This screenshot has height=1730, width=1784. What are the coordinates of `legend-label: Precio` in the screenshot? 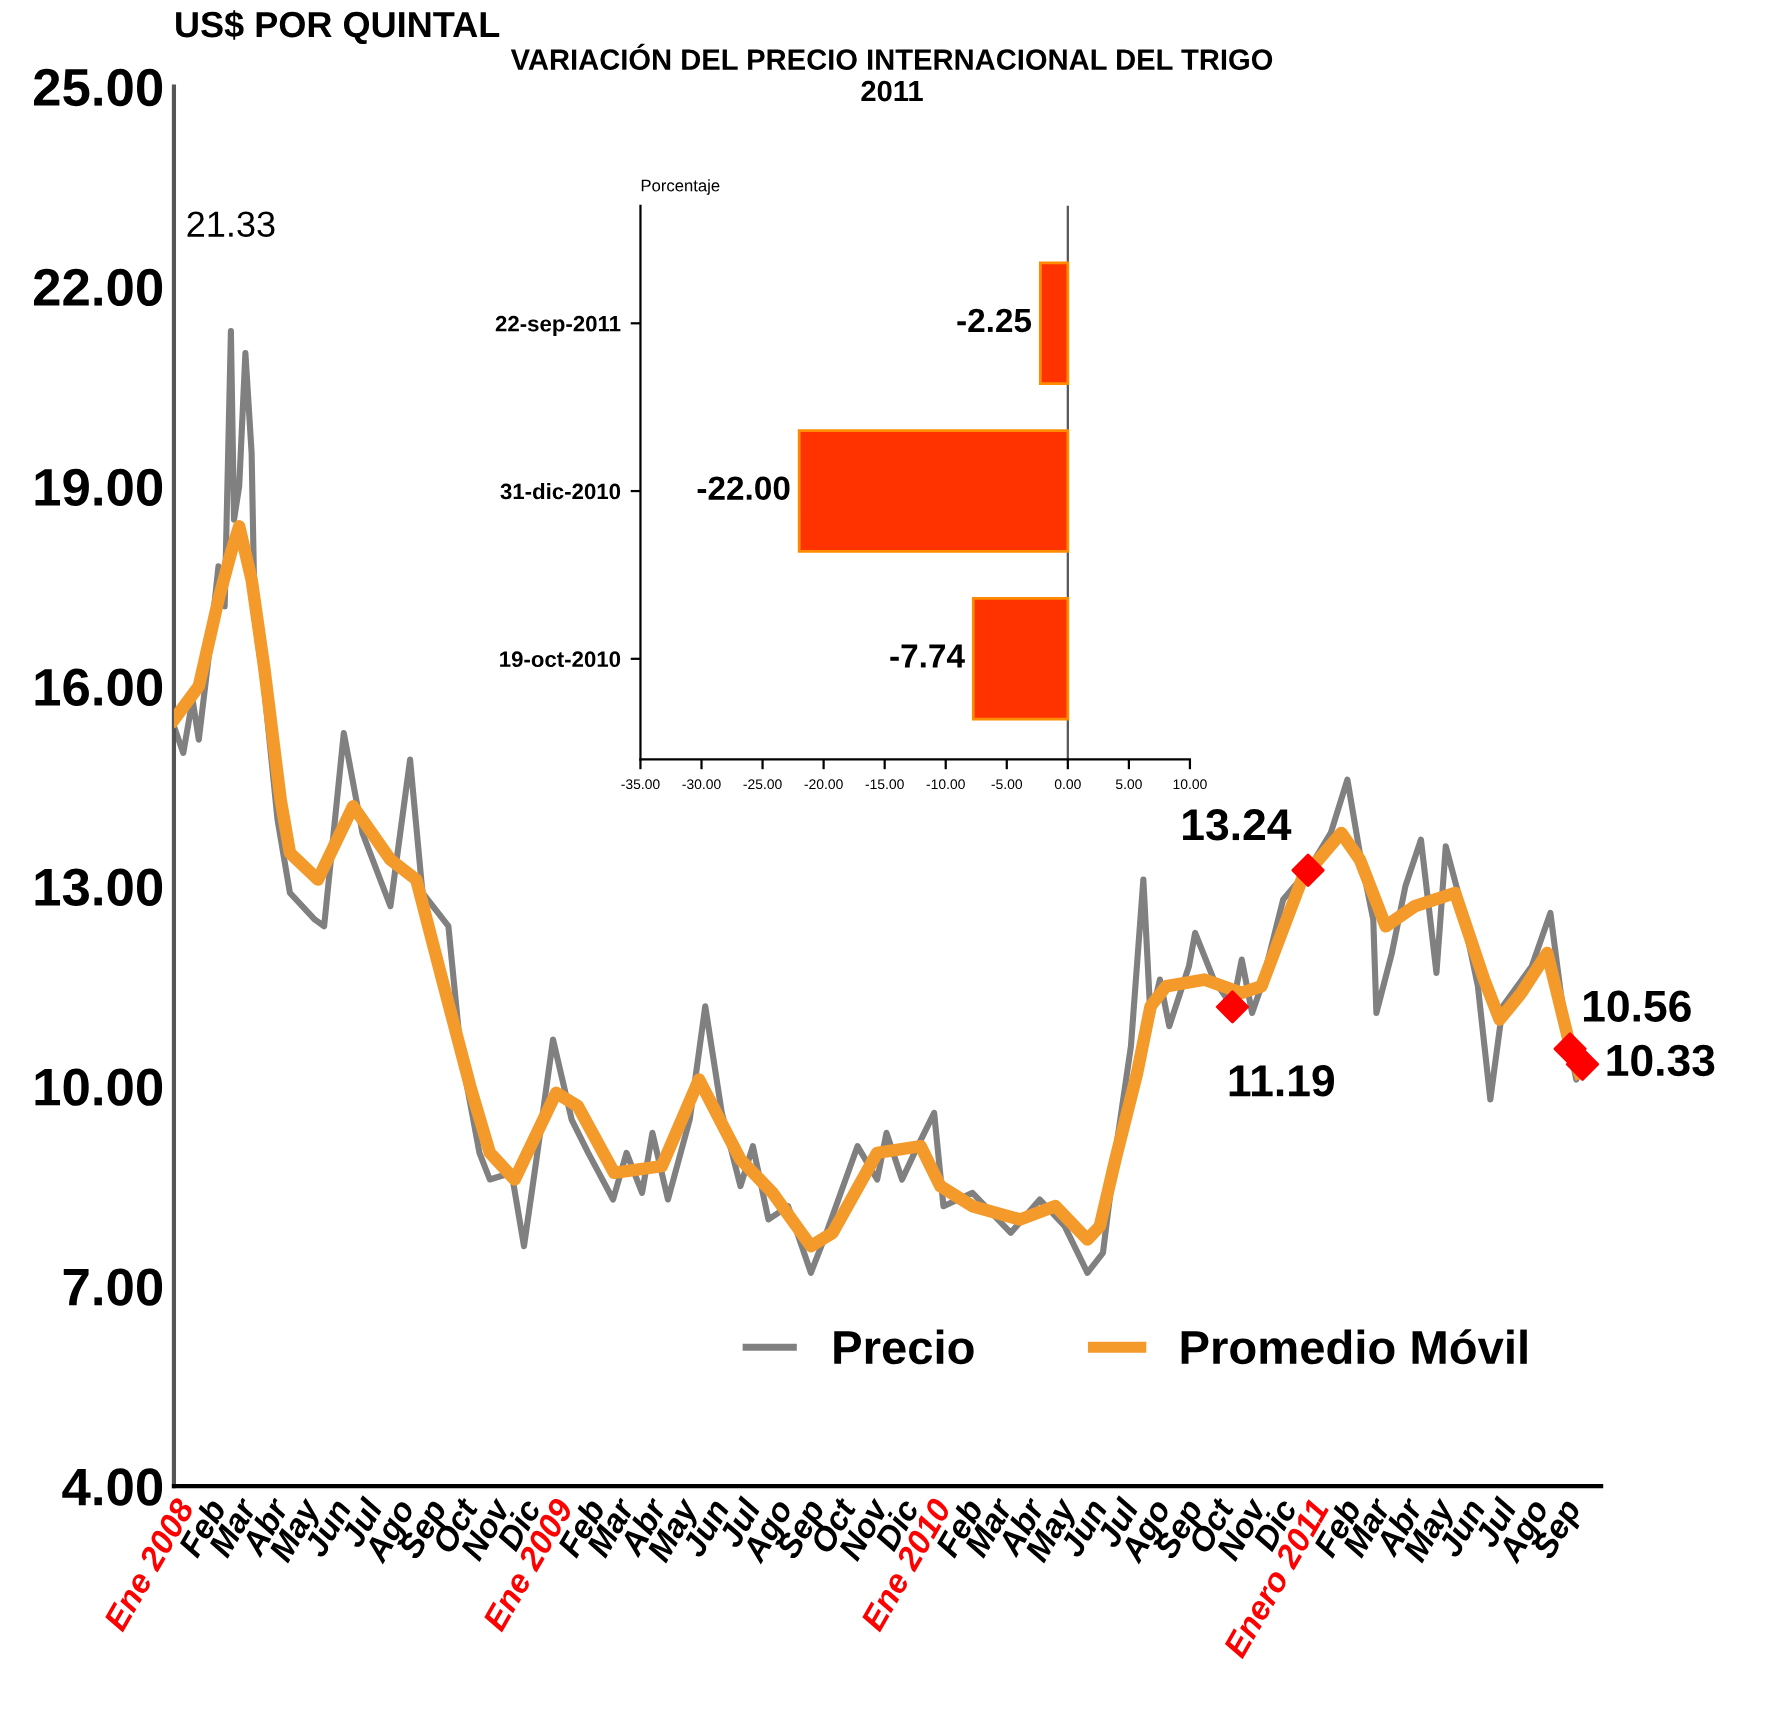 It's located at (904, 1347).